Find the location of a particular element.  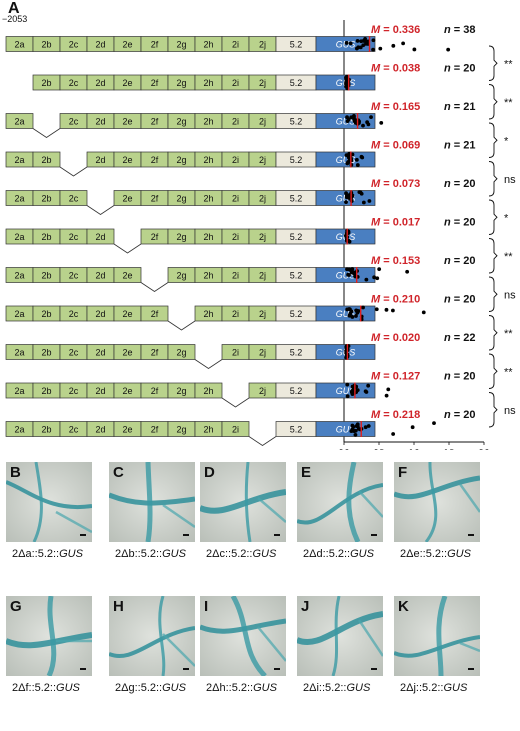

mean-label: M = 0.127 is located at coordinates (395, 377).